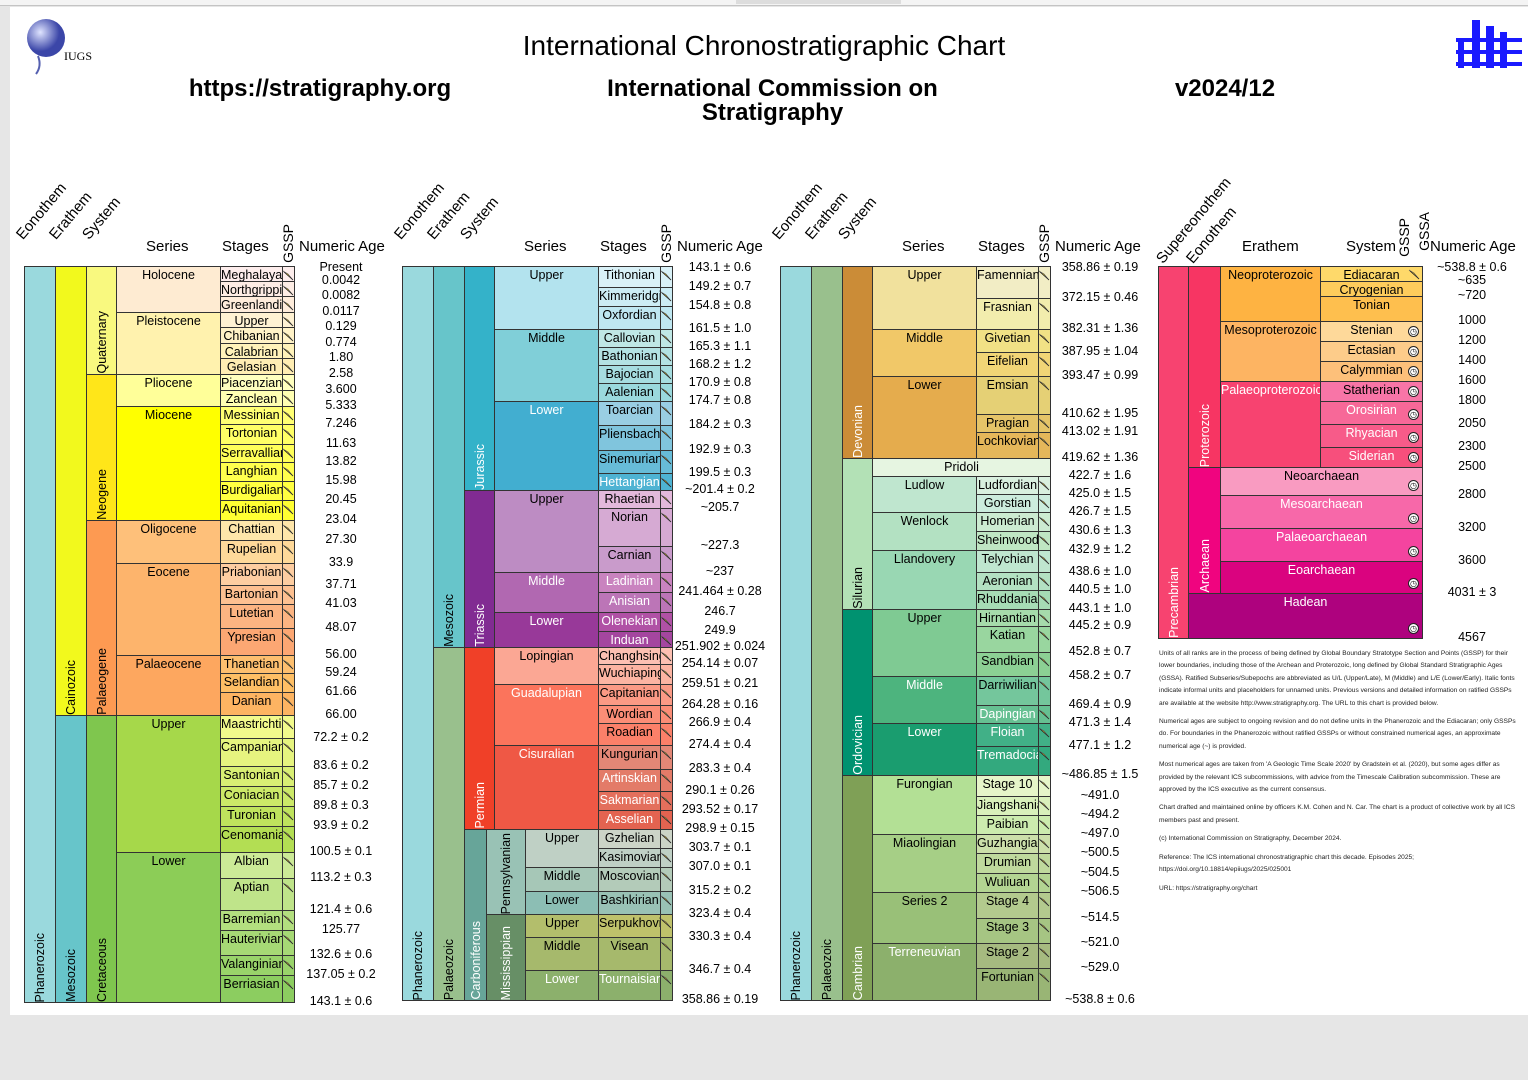 Image resolution: width=1528 pixels, height=1080 pixels. What do you see at coordinates (251, 616) in the screenshot?
I see `stage-cell: Lutetian` at bounding box center [251, 616].